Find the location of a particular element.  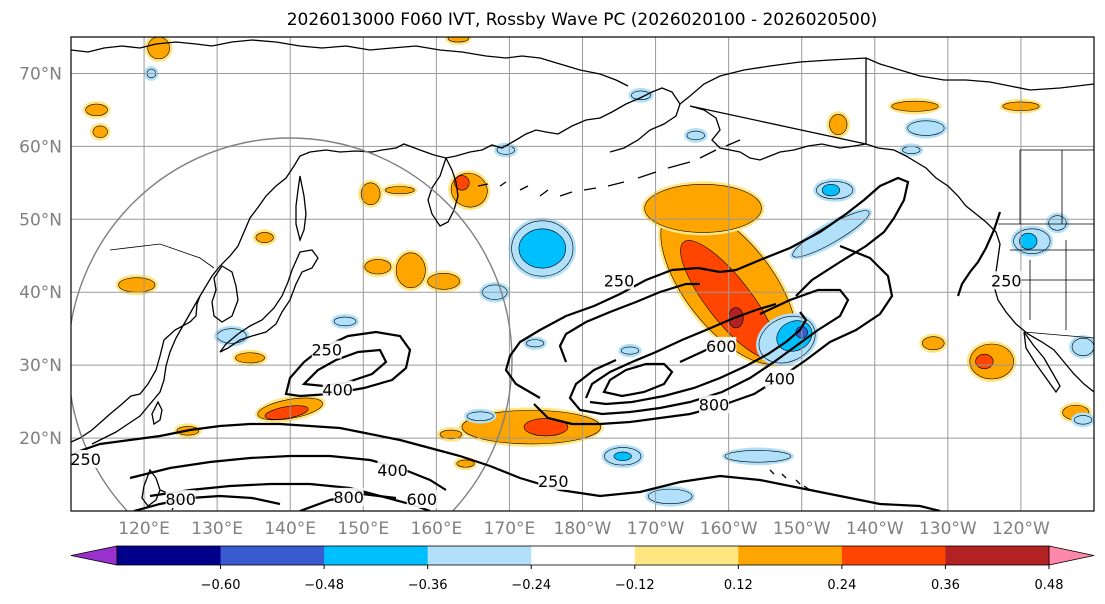

contour-label: 600 is located at coordinates (421, 499).